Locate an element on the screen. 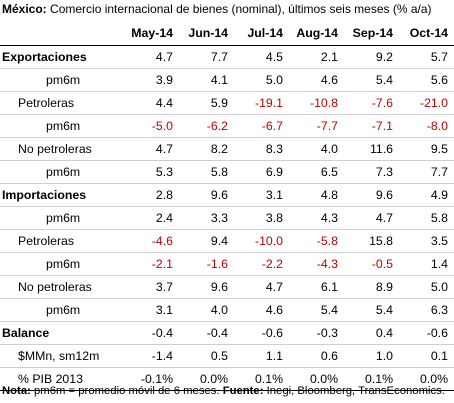 The image size is (454, 403). value-cell: -1.6 is located at coordinates (206, 264).